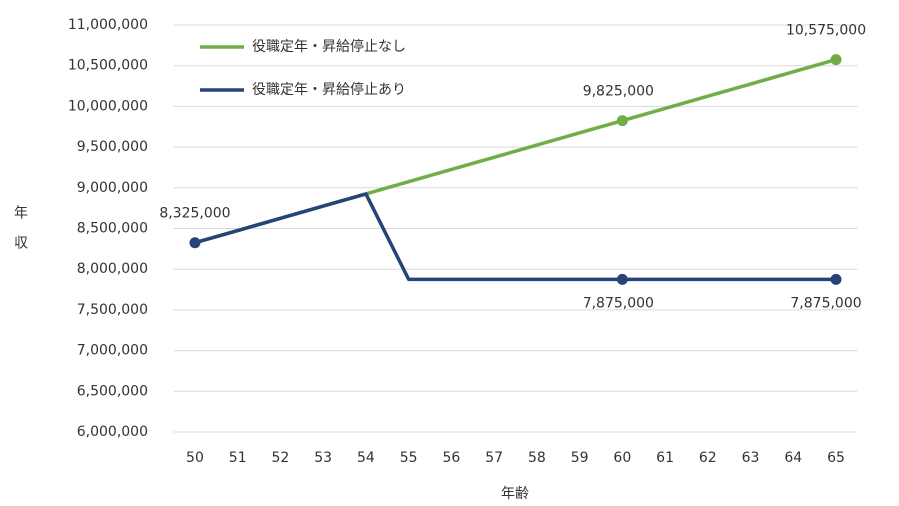  What do you see at coordinates (195, 458) in the screenshot?
I see `x-tick-label: 50` at bounding box center [195, 458].